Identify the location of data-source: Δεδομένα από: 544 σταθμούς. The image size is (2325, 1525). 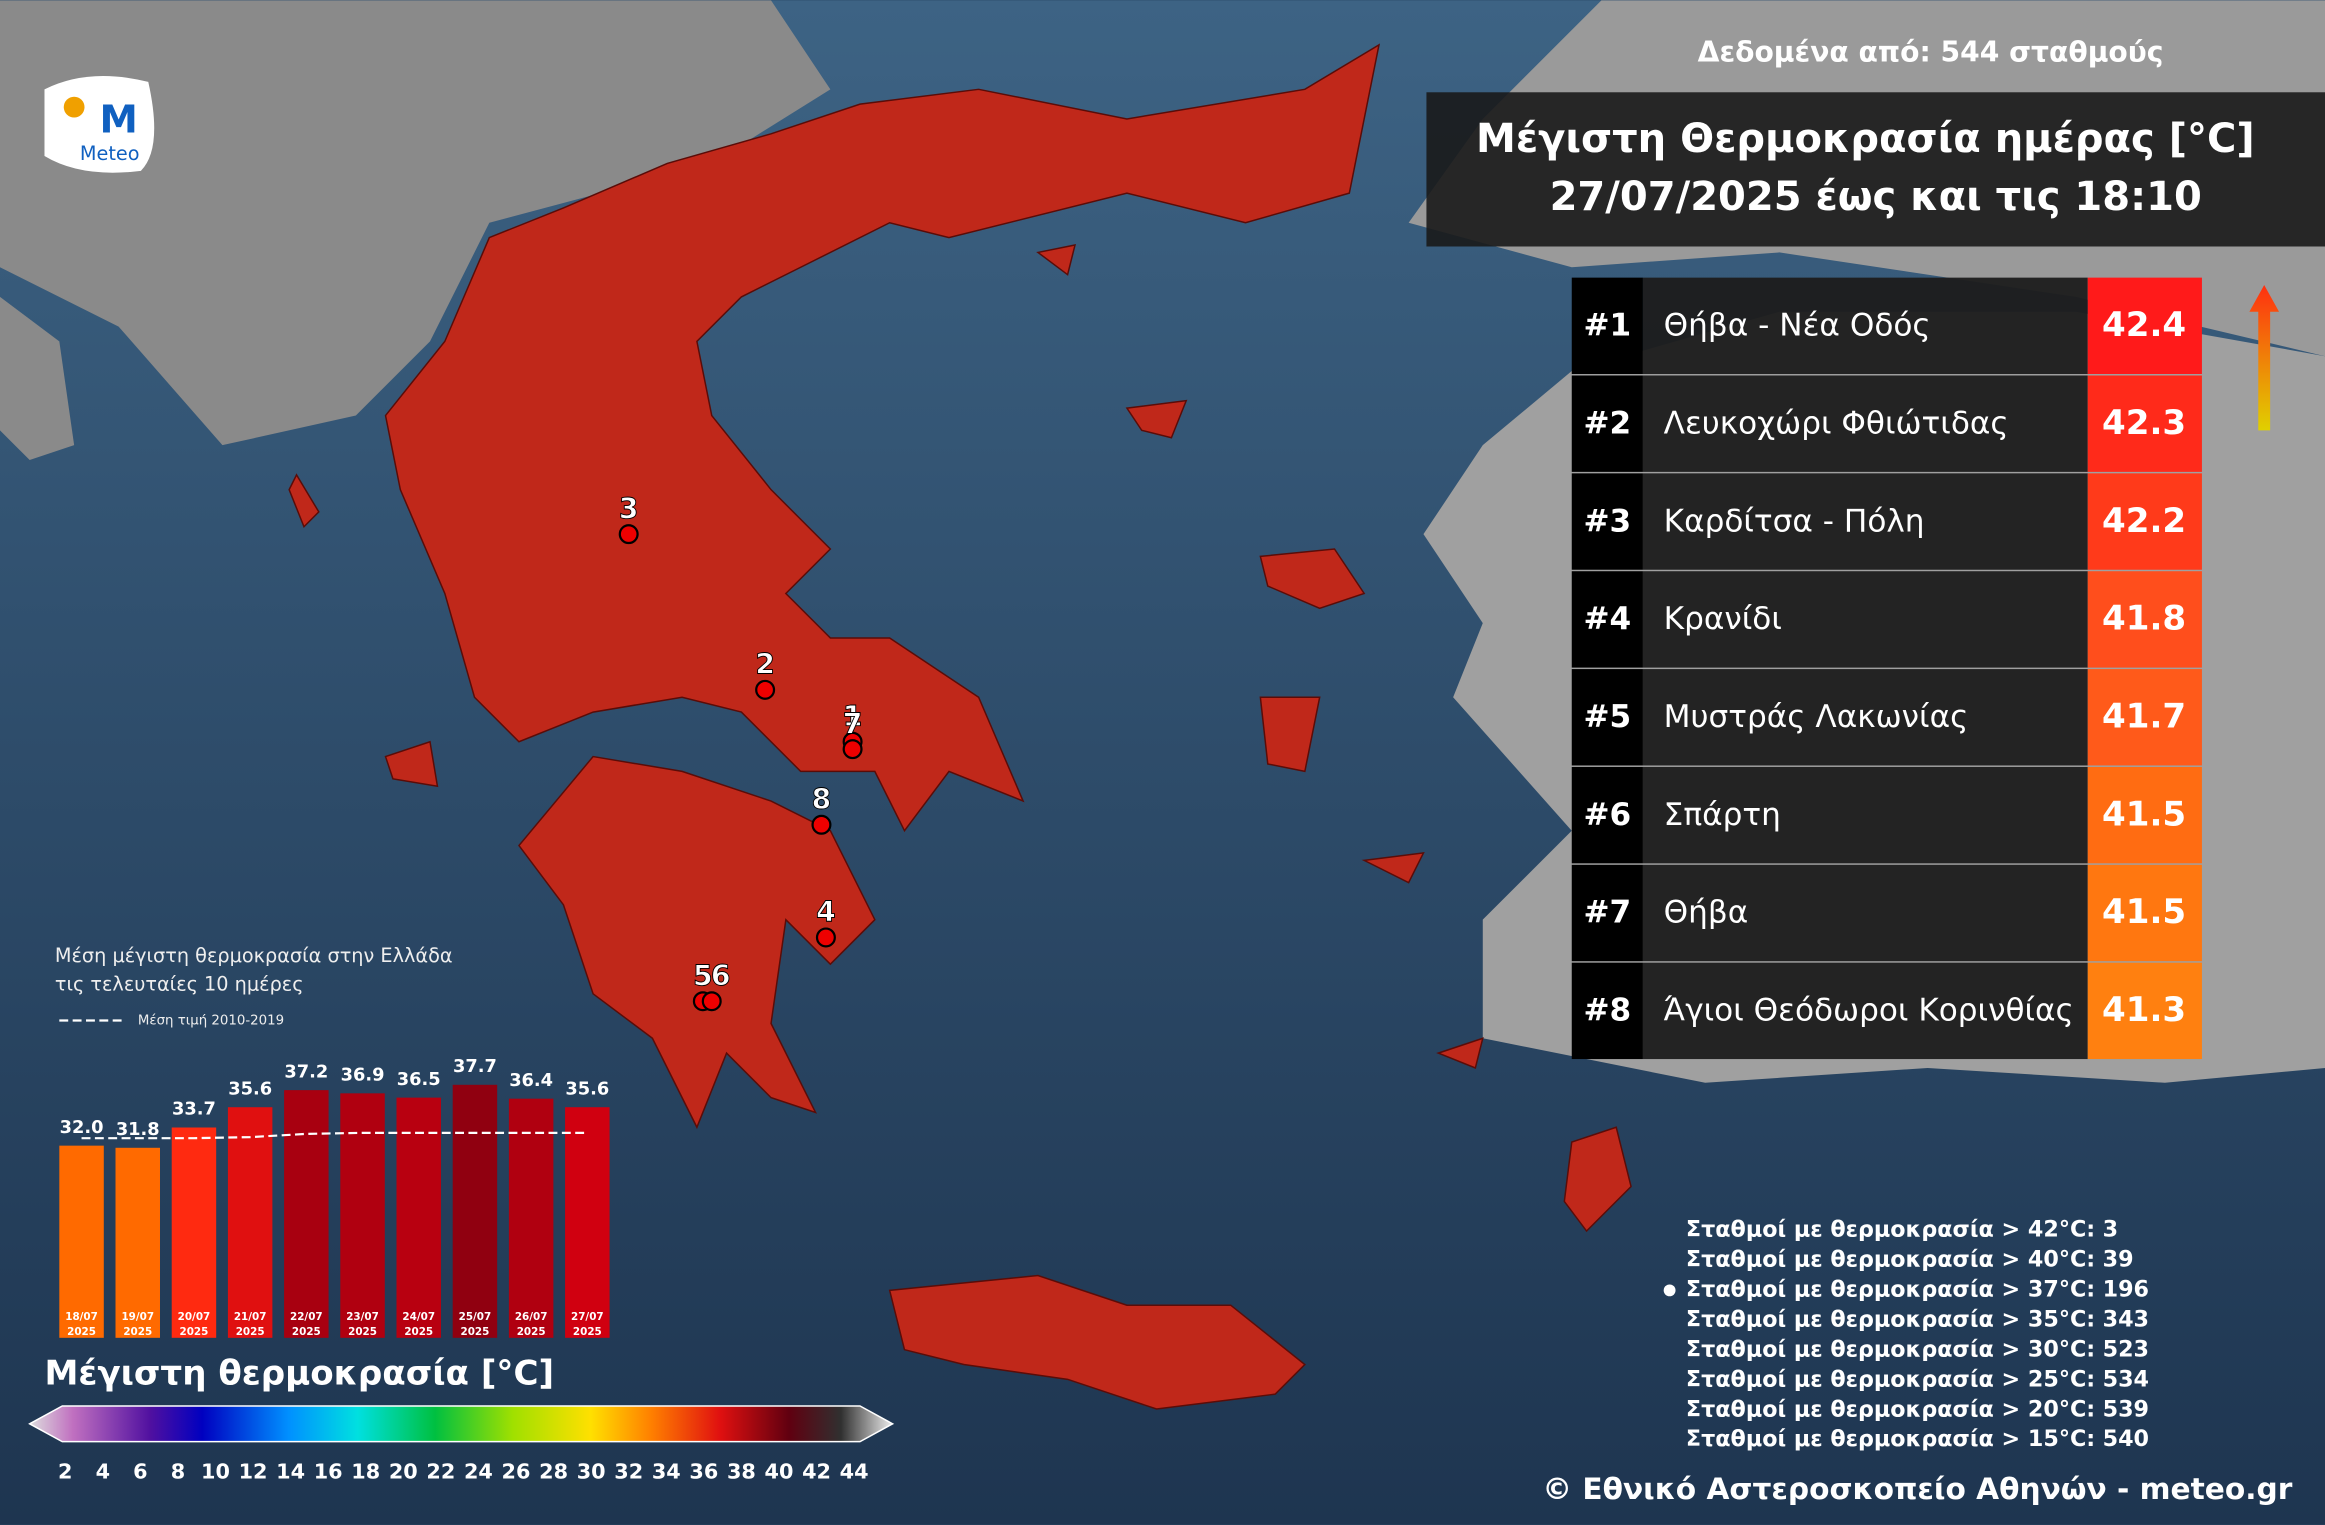
(1931, 52).